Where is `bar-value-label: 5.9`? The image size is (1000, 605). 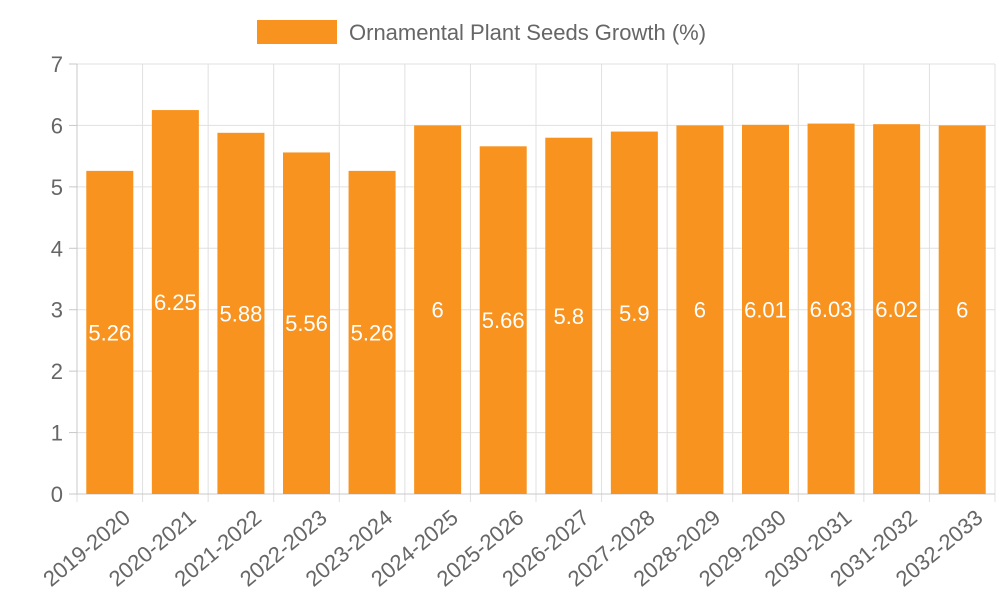 bar-value-label: 5.9 is located at coordinates (634, 313).